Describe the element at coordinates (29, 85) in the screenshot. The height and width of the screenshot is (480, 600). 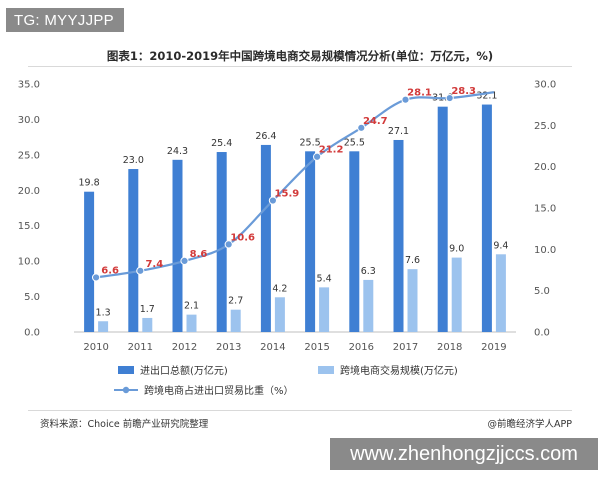
I see `left-axis-tick: 35.0` at that location.